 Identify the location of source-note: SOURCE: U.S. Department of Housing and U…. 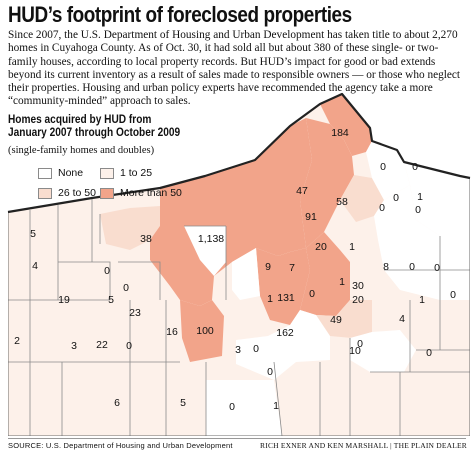
(120, 445).